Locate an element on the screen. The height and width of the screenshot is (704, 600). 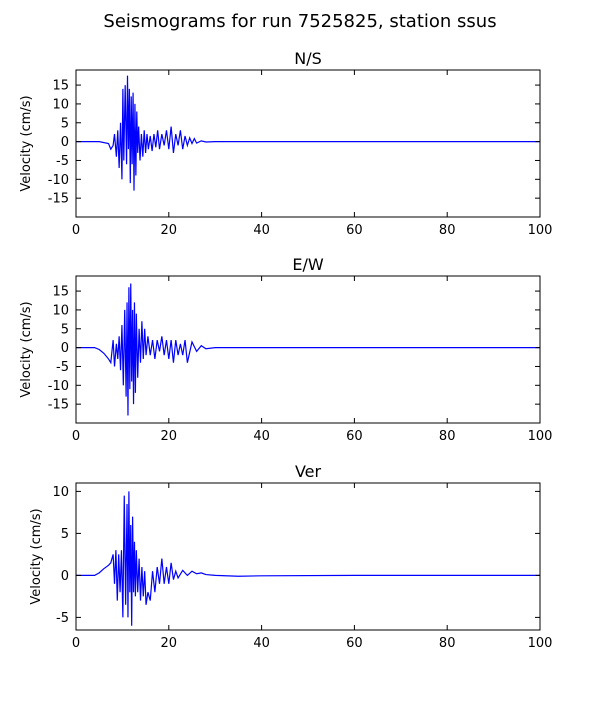
y-tick-label-e-w: 5 is located at coordinates (65, 329).